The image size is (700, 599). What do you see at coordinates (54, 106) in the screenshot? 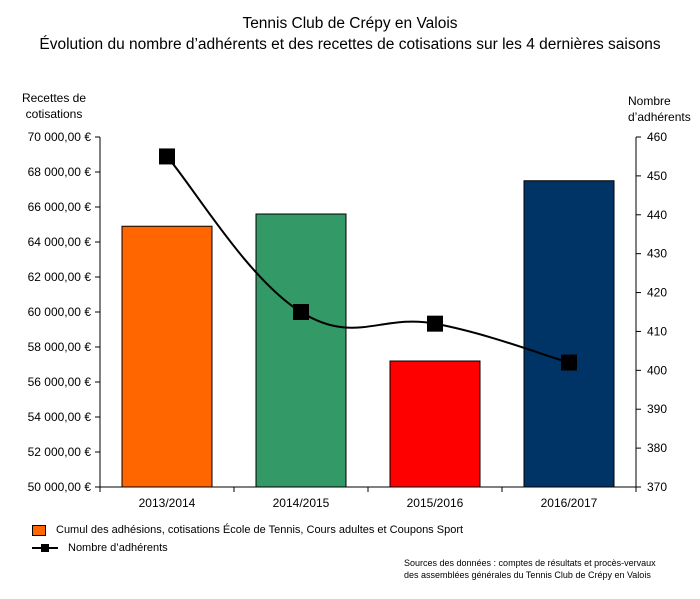
I see `left-axis-title: Recettes de cotisations` at bounding box center [54, 106].